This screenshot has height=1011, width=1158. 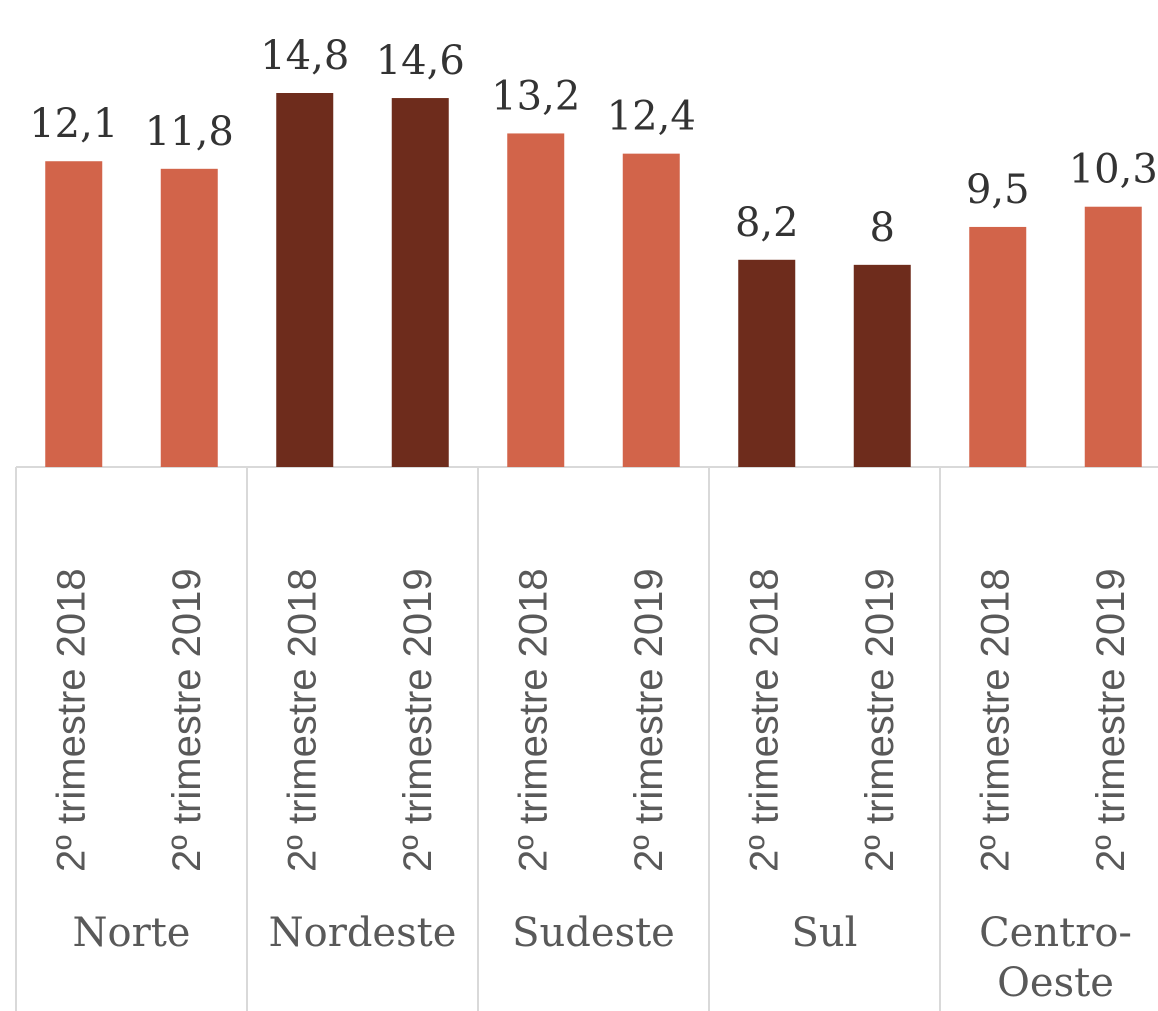 I want to click on value-label: 8,2, so click(x=767, y=223).